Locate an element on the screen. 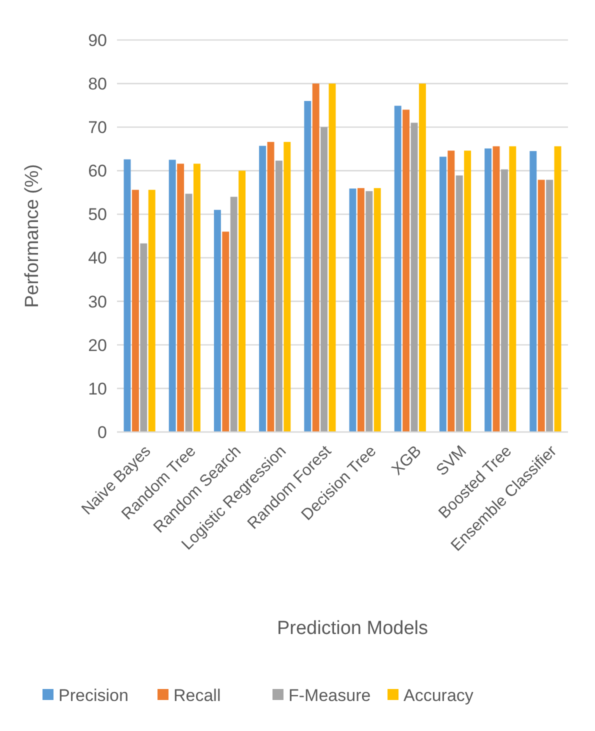 Image resolution: width=595 pixels, height=731 pixels. y-tick-label: 80 is located at coordinates (97, 84).